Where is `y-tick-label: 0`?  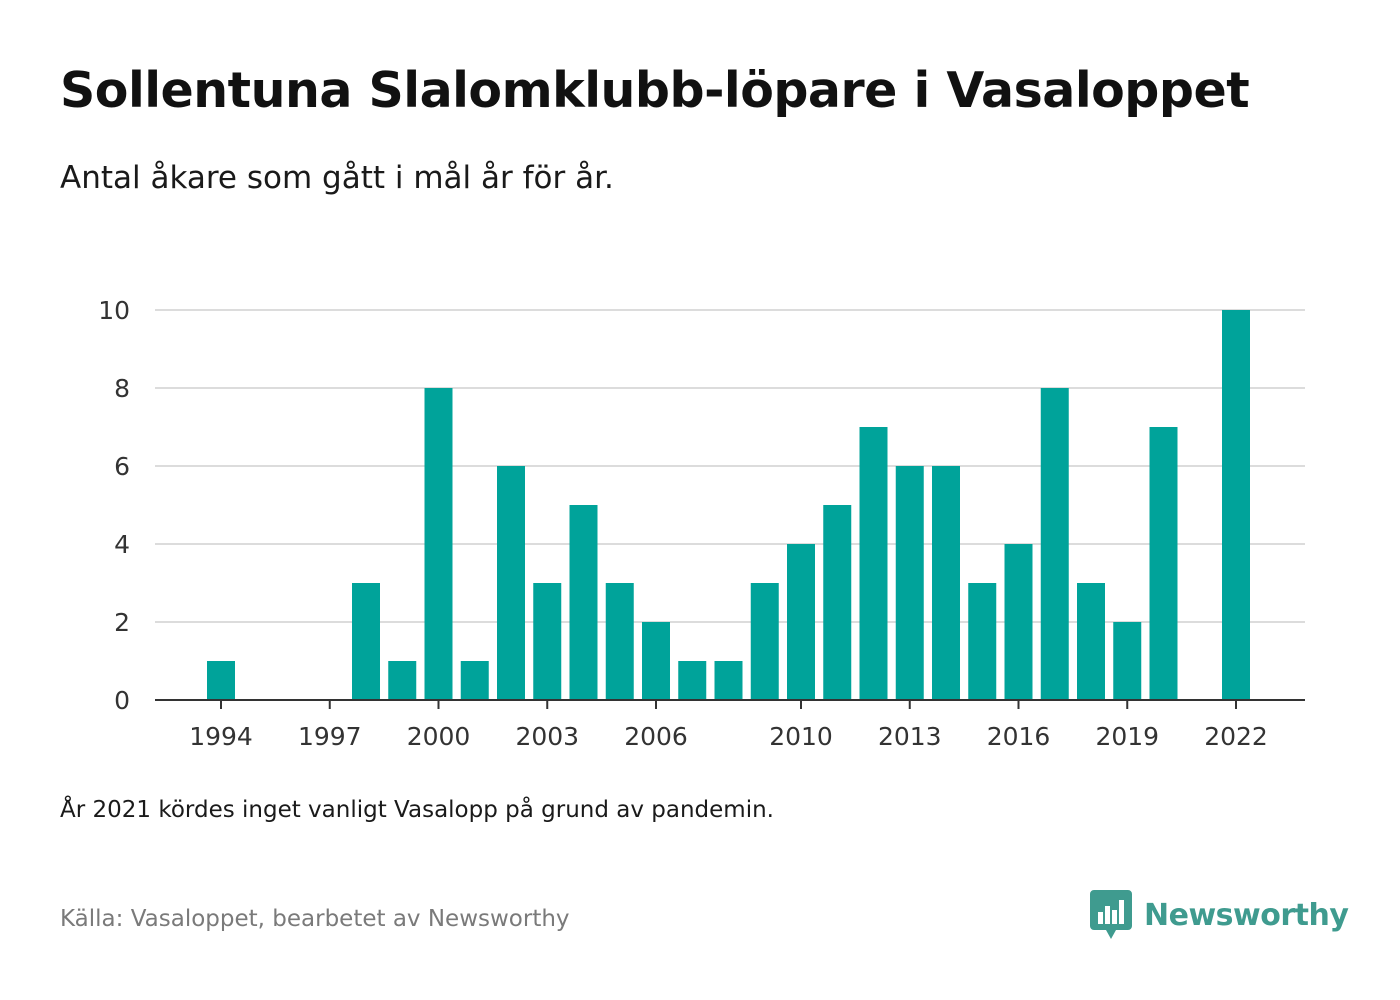 y-tick-label: 0 is located at coordinates (122, 700).